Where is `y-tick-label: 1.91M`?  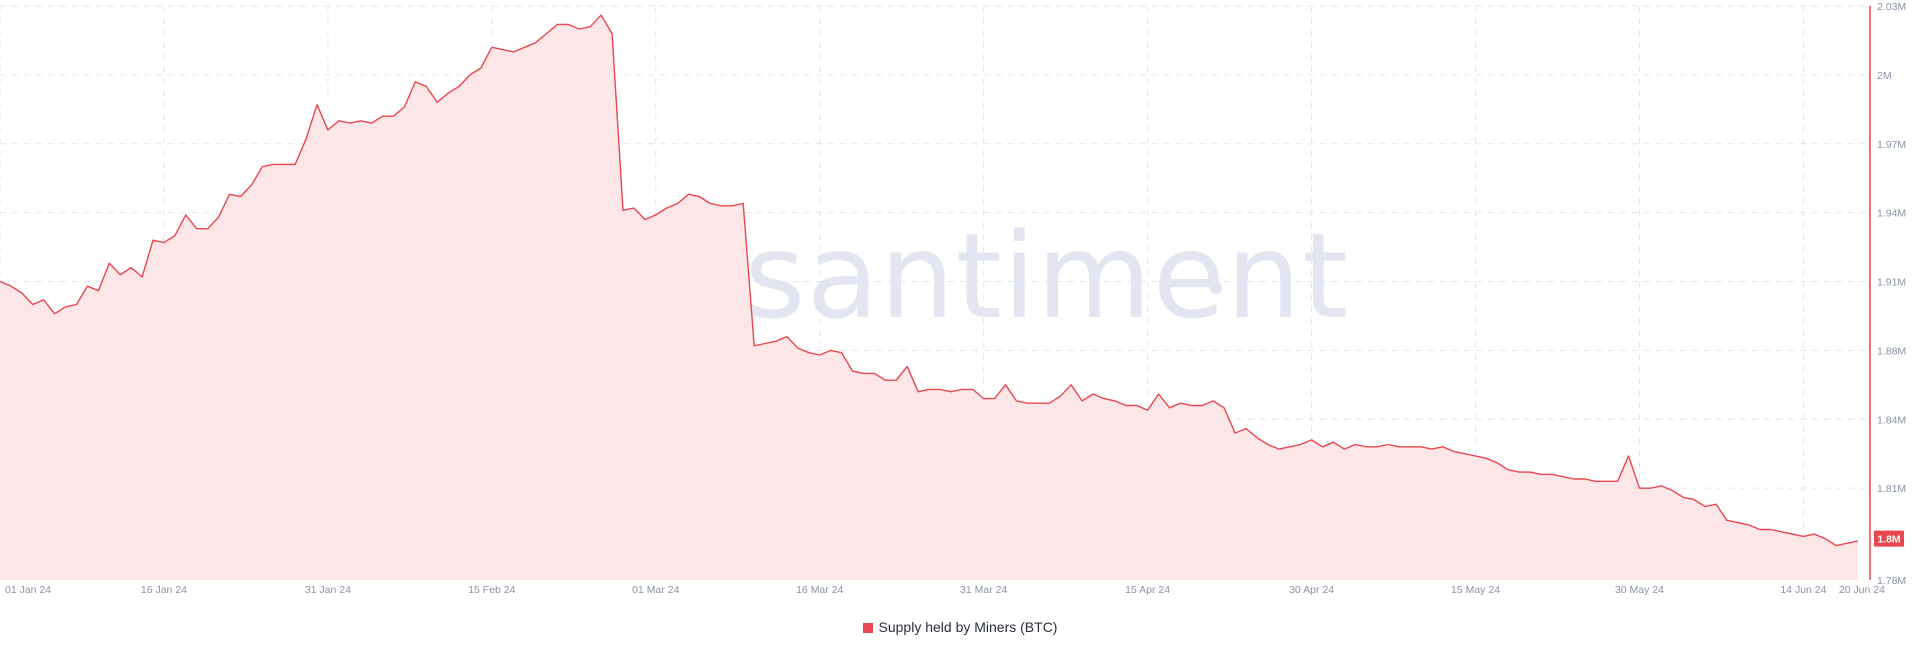
y-tick-label: 1.91M is located at coordinates (1891, 283).